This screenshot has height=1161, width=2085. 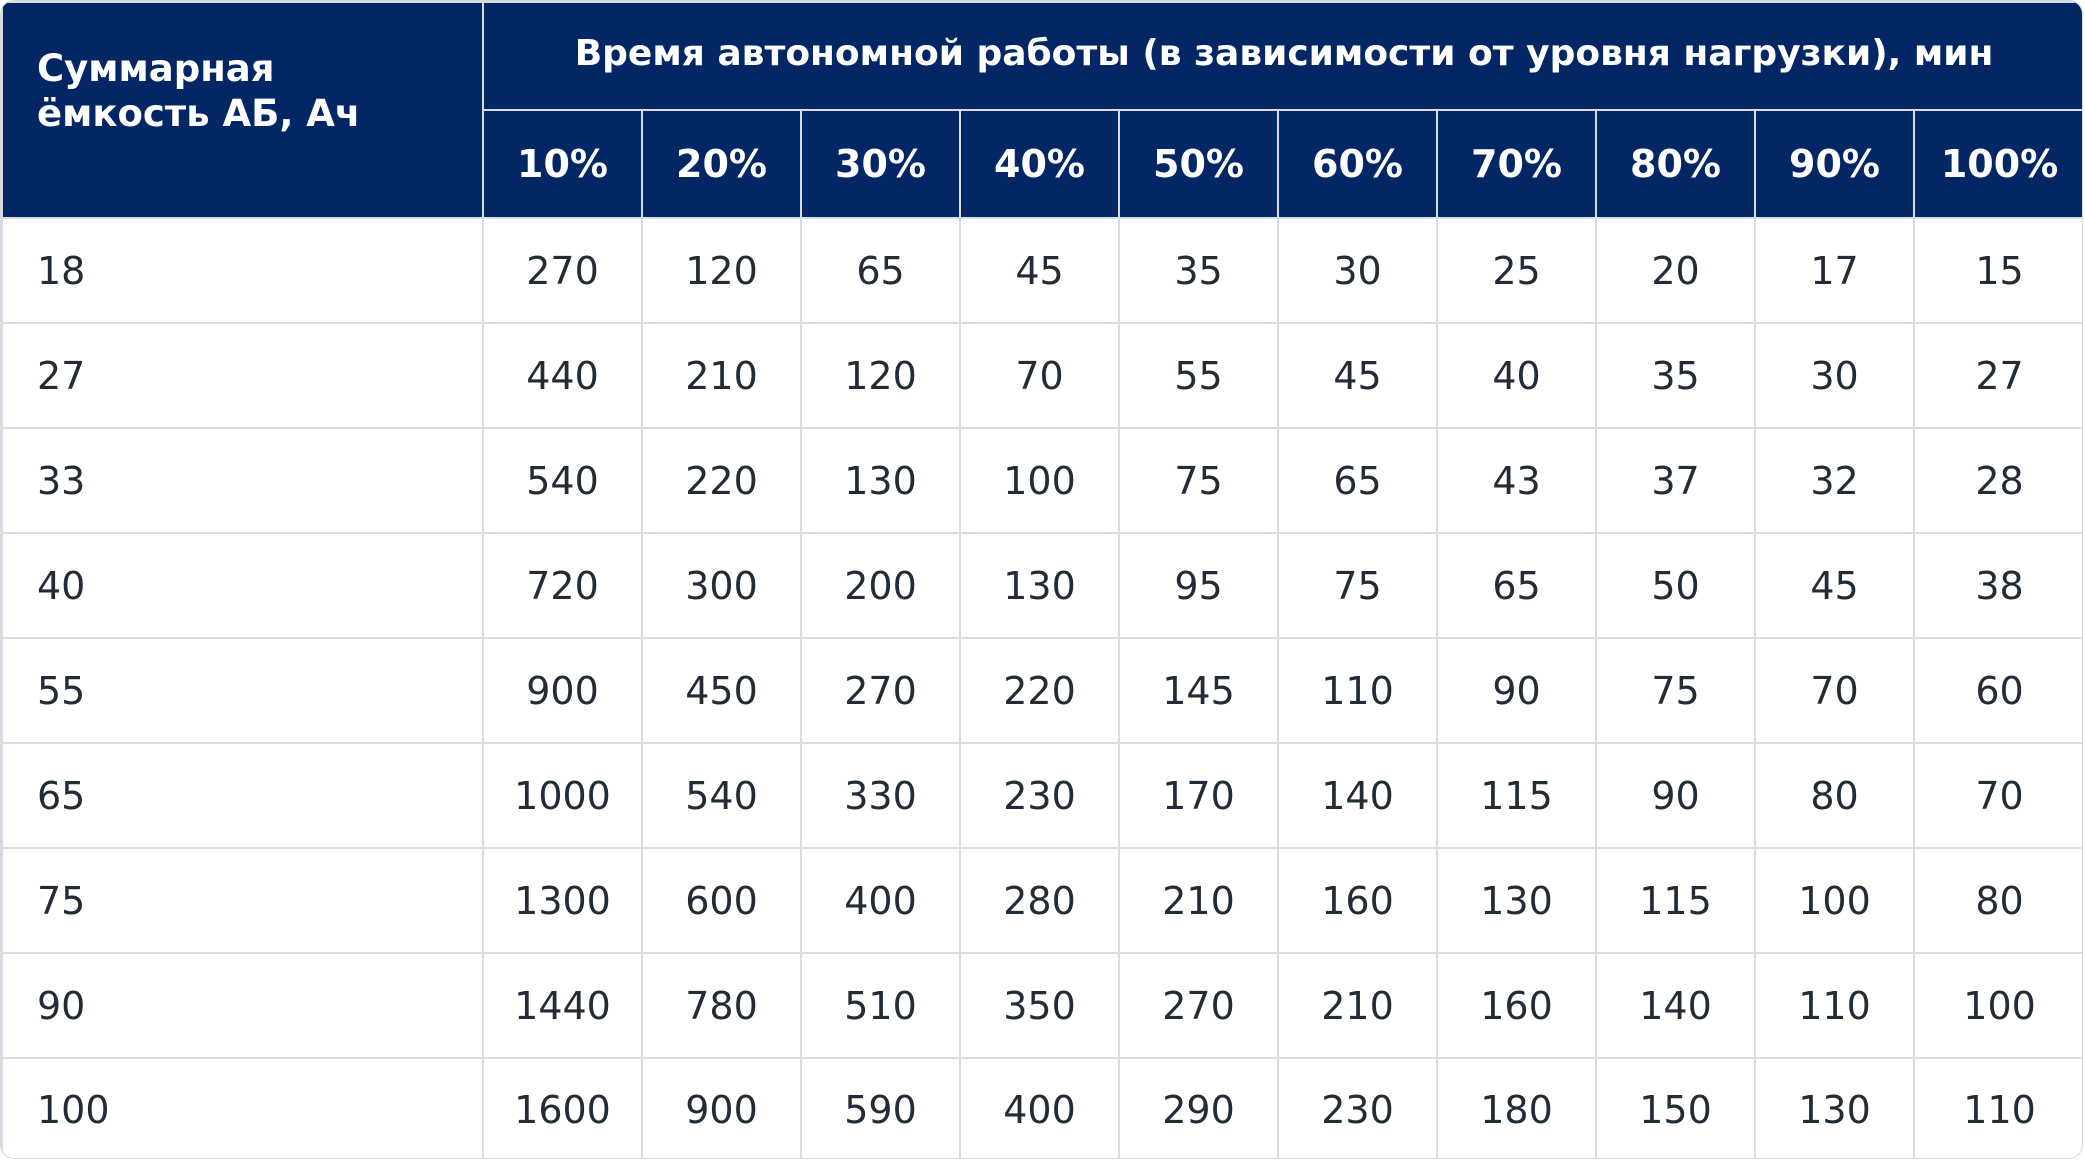 What do you see at coordinates (242, 375) in the screenshot?
I see `capacity-cell: 27` at bounding box center [242, 375].